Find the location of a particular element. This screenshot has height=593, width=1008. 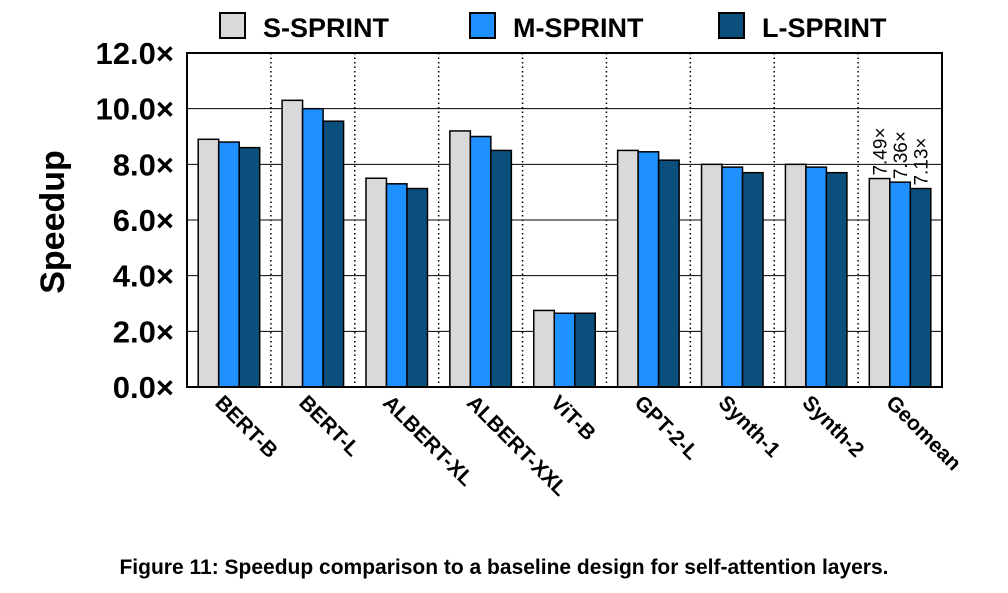

legend: S-SPRINT M-SPRINT L-SPRINT is located at coordinates (553, 27).